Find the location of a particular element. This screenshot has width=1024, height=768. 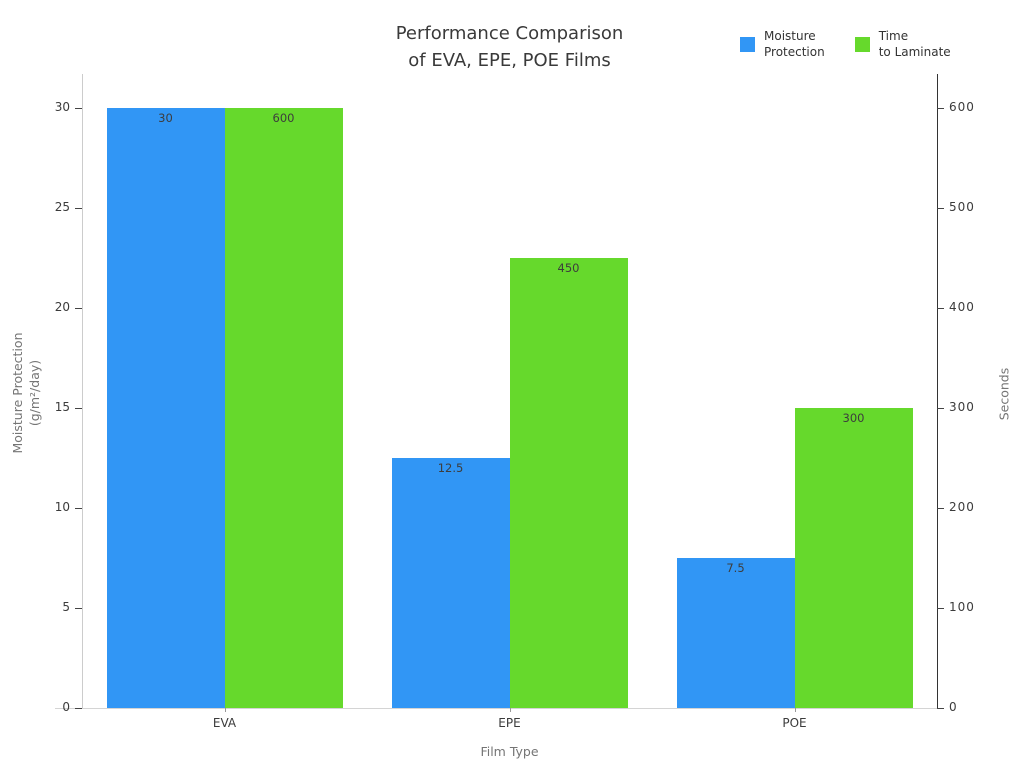

bar-label-moisture-protection-poe: 7.5 is located at coordinates (735, 568).